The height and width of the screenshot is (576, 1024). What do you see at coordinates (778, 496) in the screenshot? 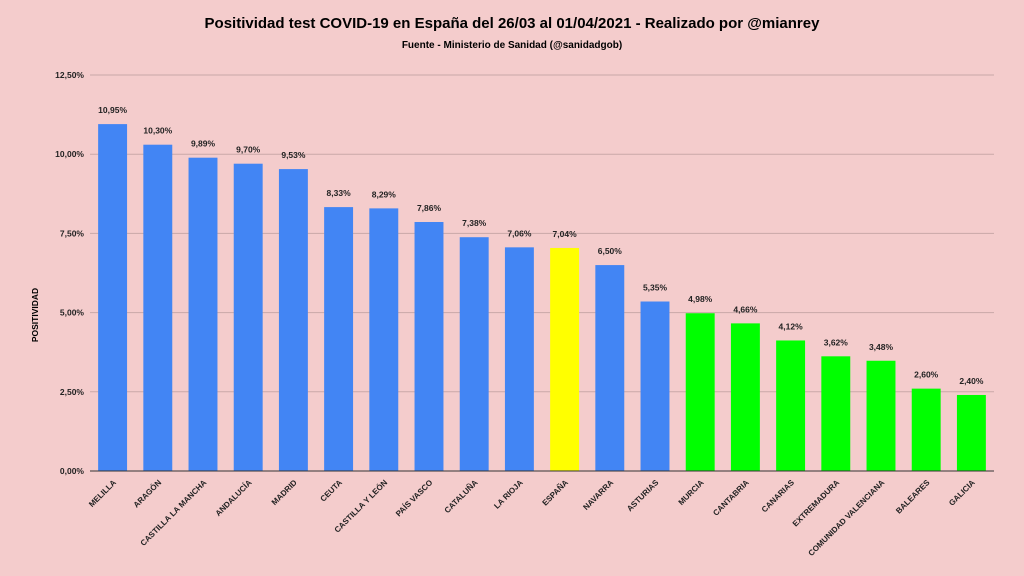
I see `x-tick-label: CANARIAS` at bounding box center [778, 496].